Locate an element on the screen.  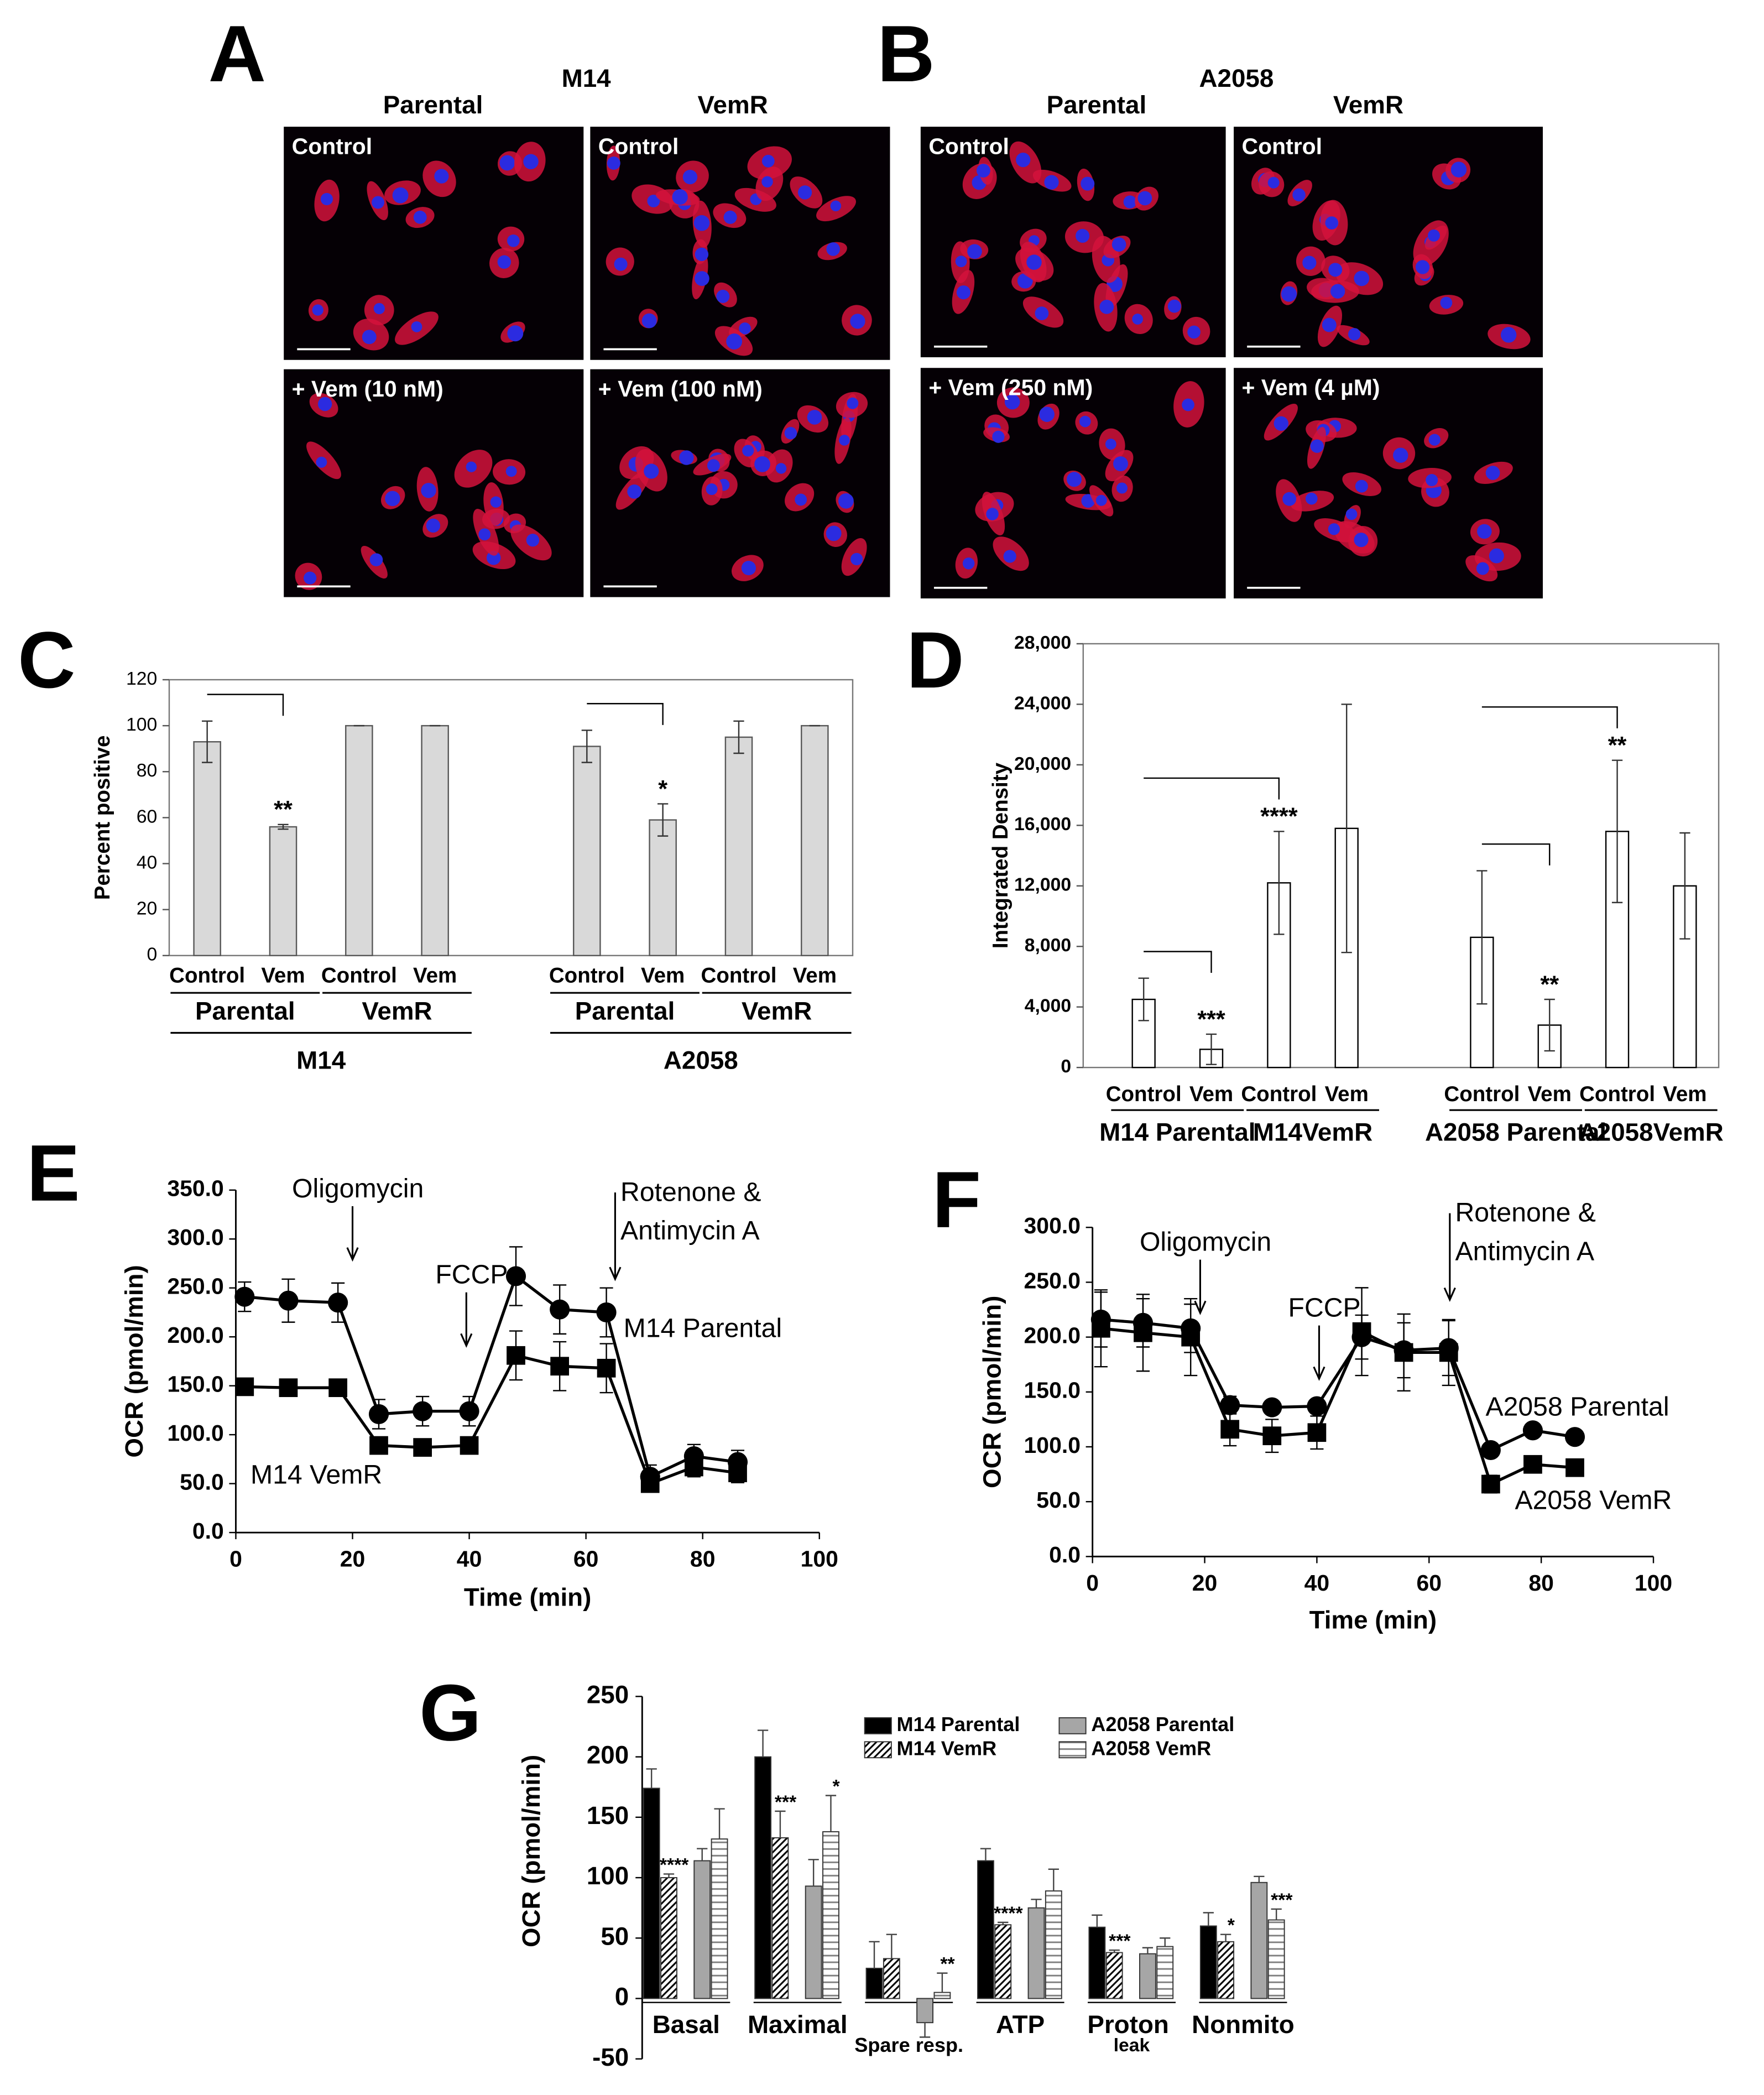
x-tick-label: Vem is located at coordinates (1347, 1094).